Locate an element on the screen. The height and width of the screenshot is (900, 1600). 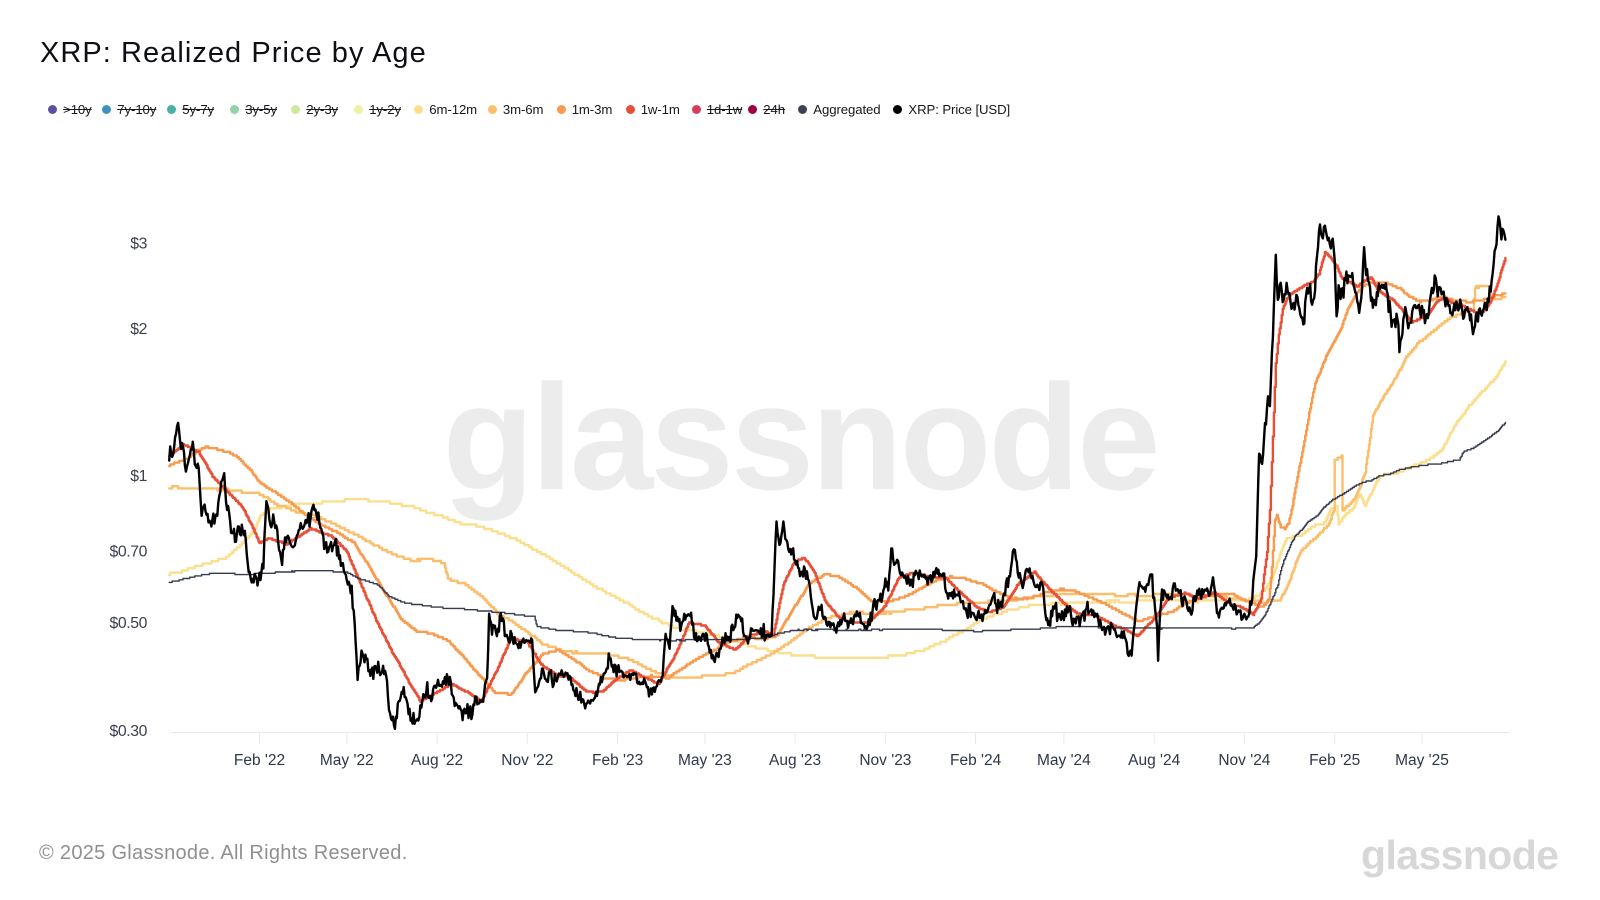
svg-text: $0.50 is located at coordinates (128, 623).